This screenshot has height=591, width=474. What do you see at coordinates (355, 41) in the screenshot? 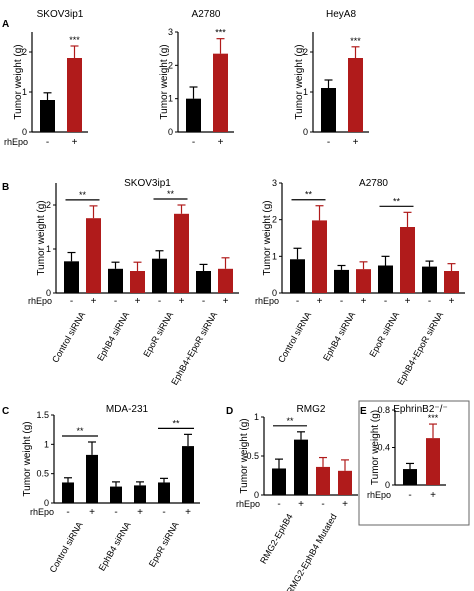
I see `chart-a3-significance-label: ***` at bounding box center [355, 41].